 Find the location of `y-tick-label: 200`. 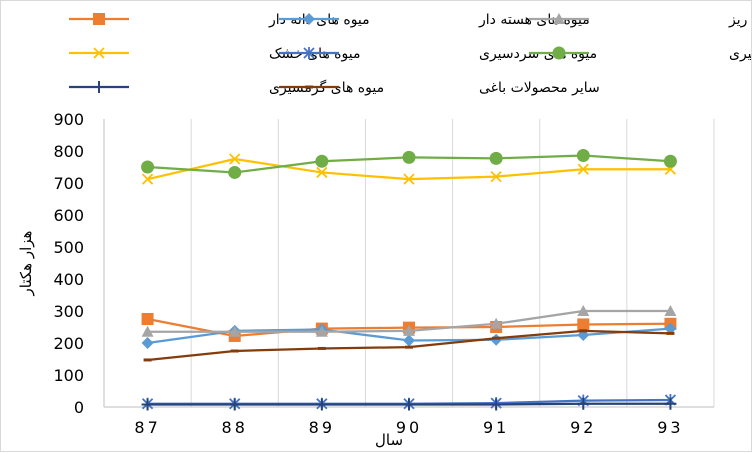

y-tick-label: 200 is located at coordinates (68, 343).